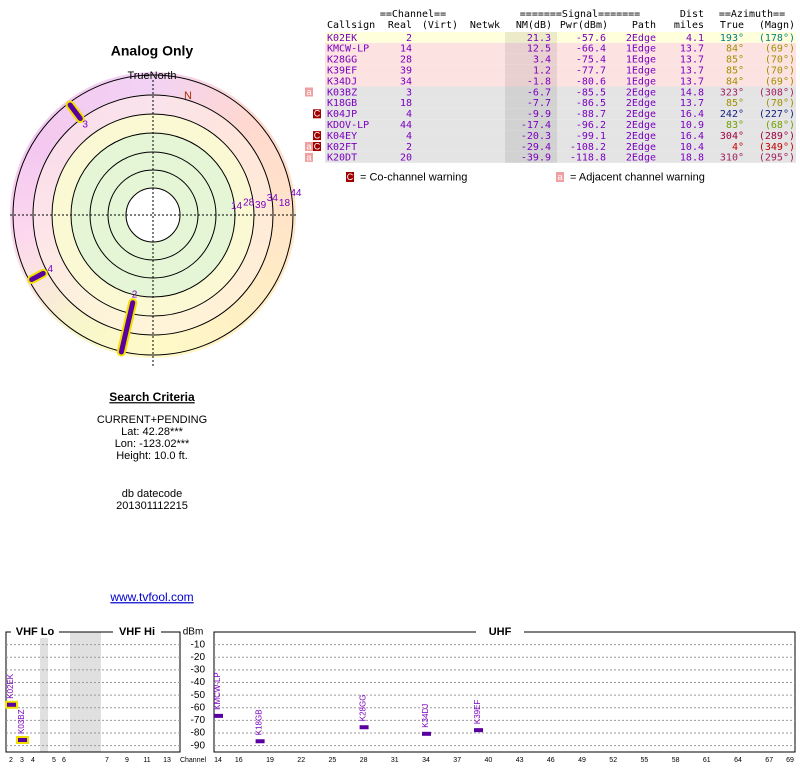 Image resolution: width=800 pixels, height=768 pixels. What do you see at coordinates (198, 745) in the screenshot?
I see `y-tick-label: -90` at bounding box center [198, 745].